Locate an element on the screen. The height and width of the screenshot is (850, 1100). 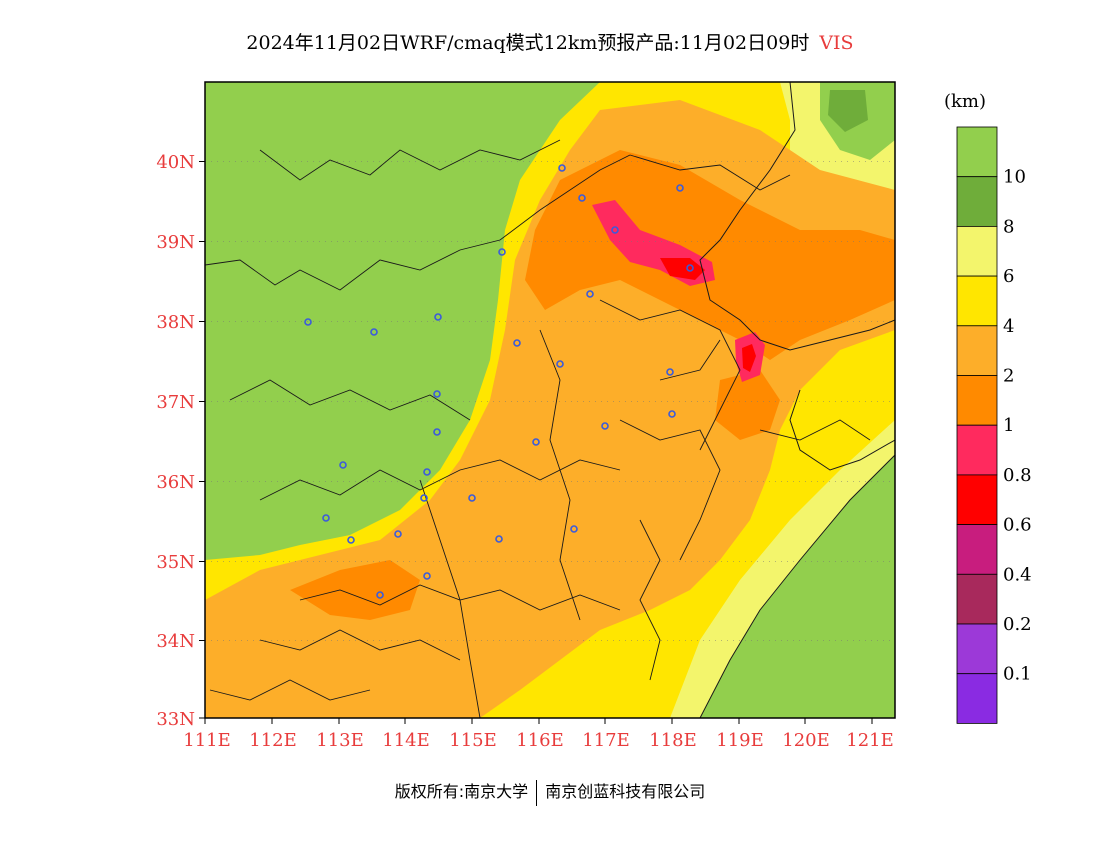
legend-label: 0.4 is located at coordinates (1017, 574).